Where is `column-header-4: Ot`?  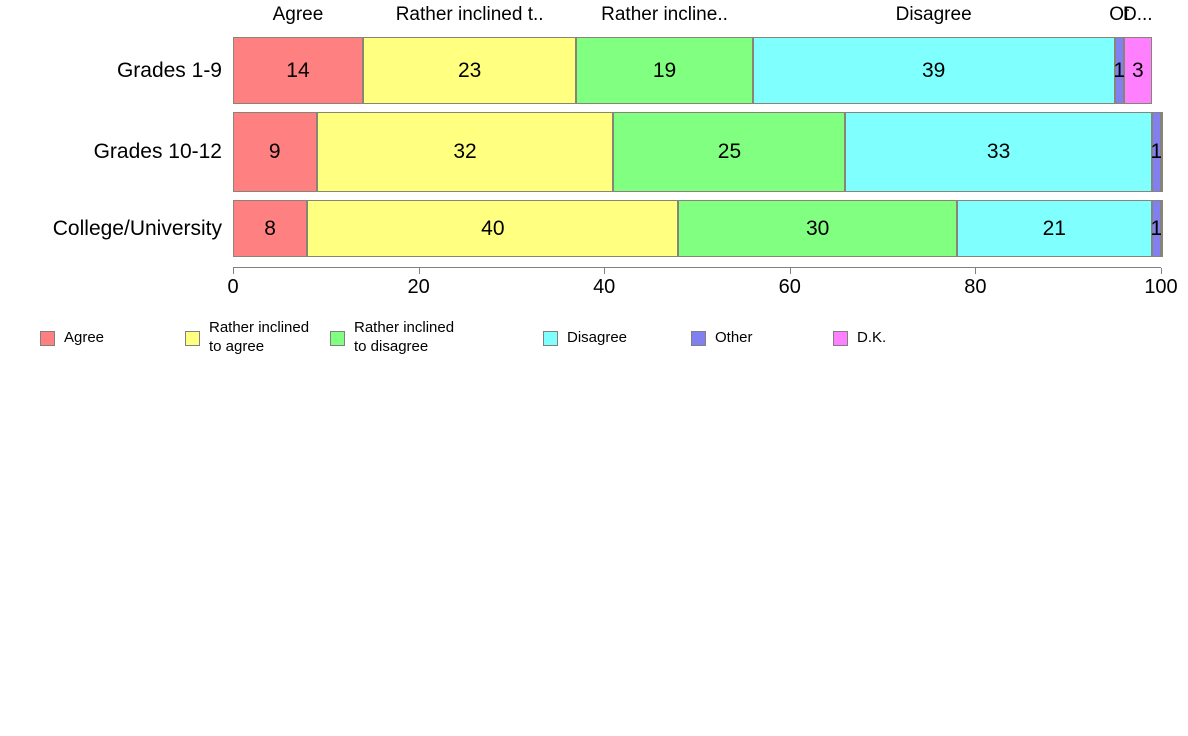
column-header-4: Ot is located at coordinates (1119, 14).